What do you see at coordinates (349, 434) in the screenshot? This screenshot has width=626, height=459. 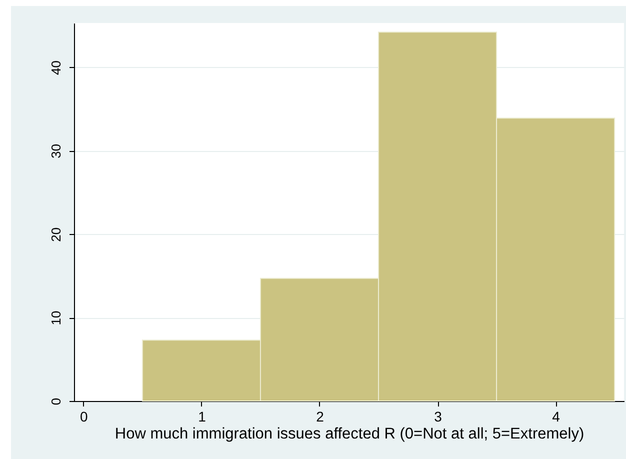 I see `x-axis-title: How much immigration issues affected R (0=Not at all; 5=Extremely)` at bounding box center [349, 434].